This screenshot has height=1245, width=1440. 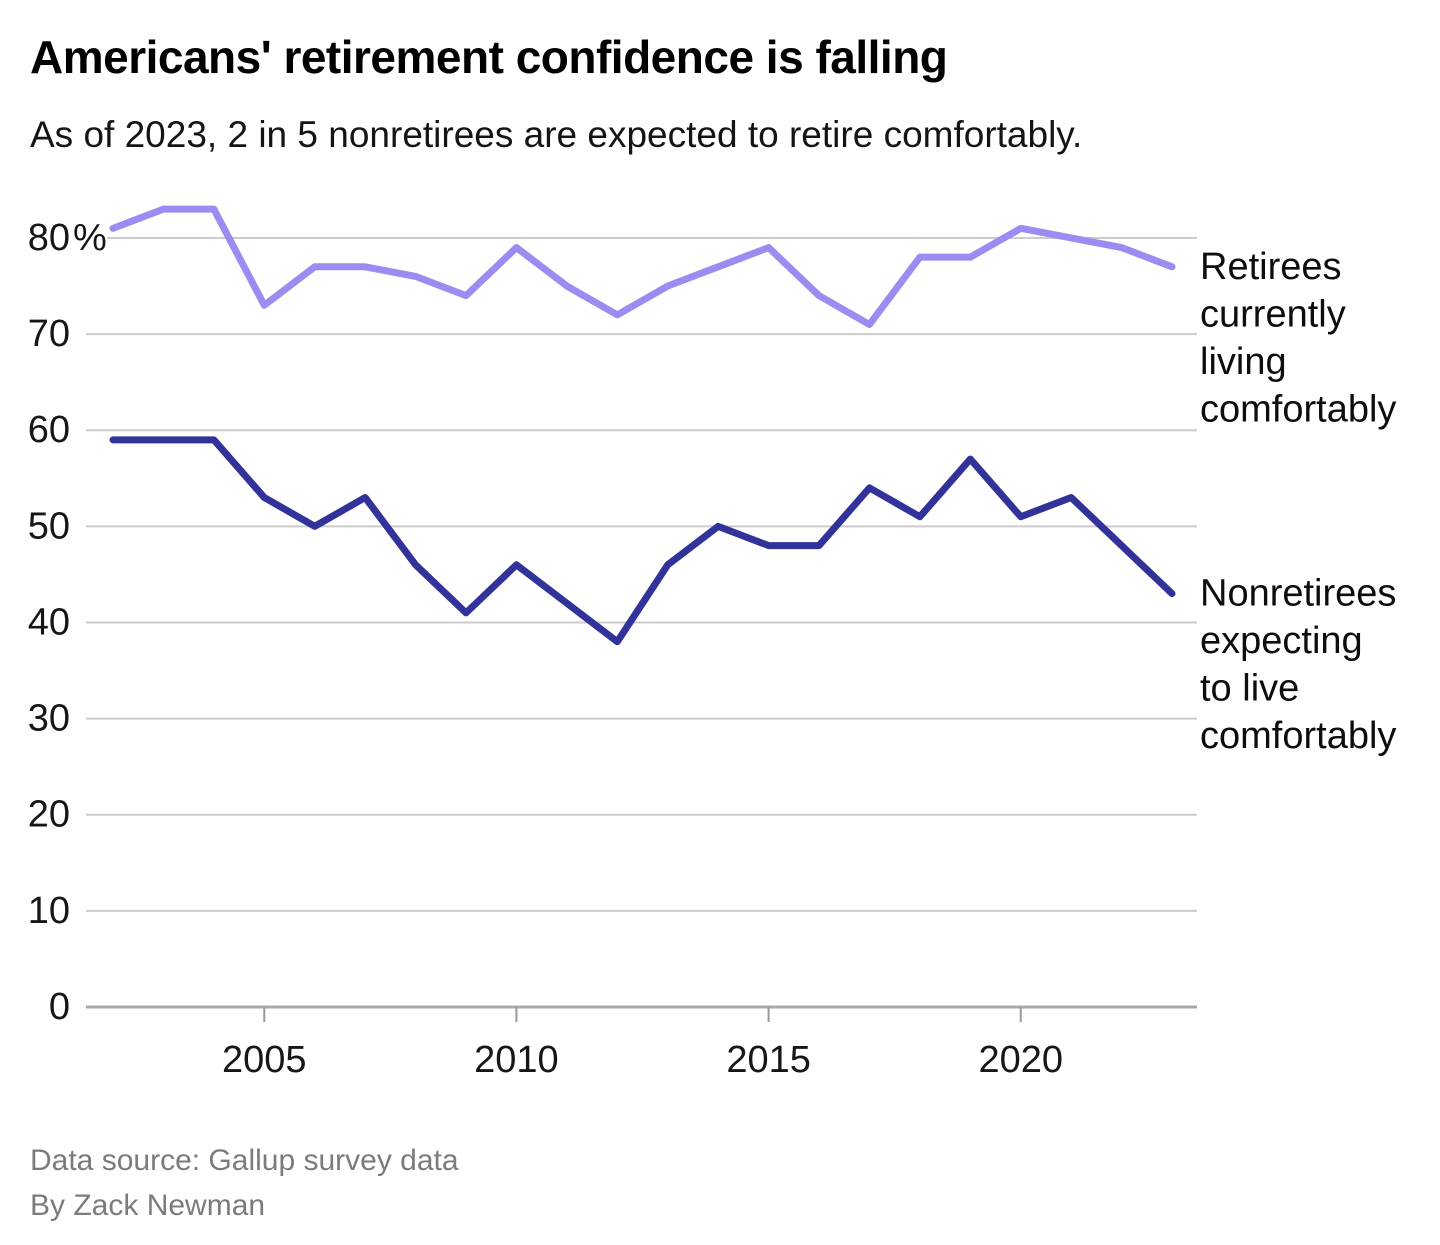 I want to click on x-tick-label-2005: 2005, so click(x=264, y=1060).